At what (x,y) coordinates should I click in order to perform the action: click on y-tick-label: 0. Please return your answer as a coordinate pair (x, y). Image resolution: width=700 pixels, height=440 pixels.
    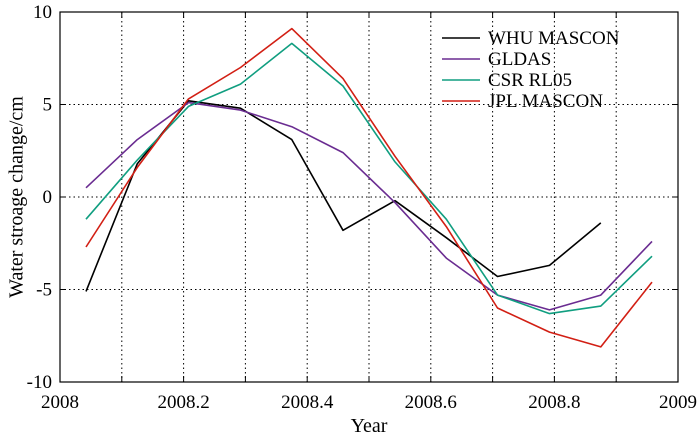
    Looking at the image, I should click on (48, 197).